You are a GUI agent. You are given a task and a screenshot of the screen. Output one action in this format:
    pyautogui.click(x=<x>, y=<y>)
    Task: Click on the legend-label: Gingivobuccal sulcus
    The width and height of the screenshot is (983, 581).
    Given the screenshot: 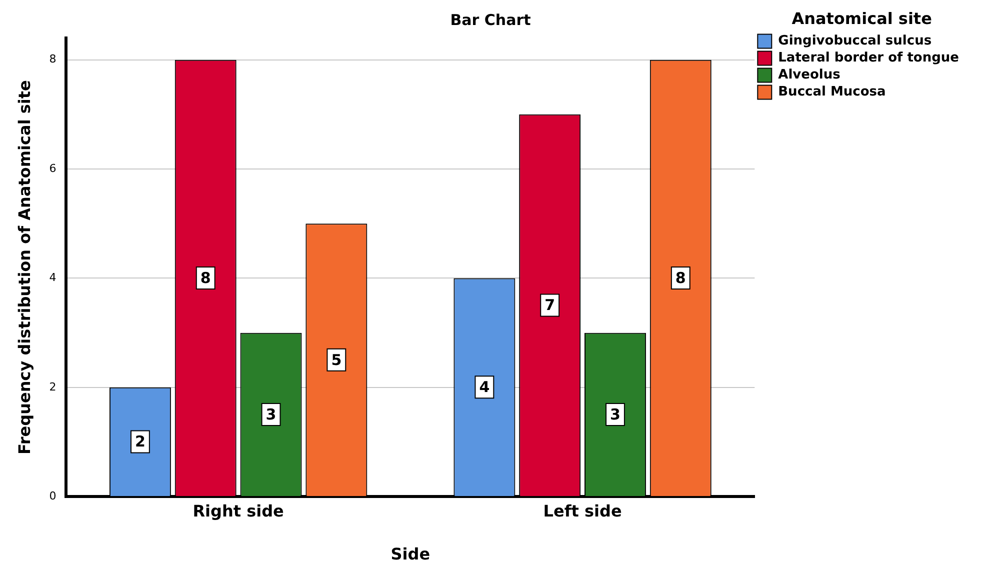 What is the action you would take?
    pyautogui.click(x=855, y=41)
    